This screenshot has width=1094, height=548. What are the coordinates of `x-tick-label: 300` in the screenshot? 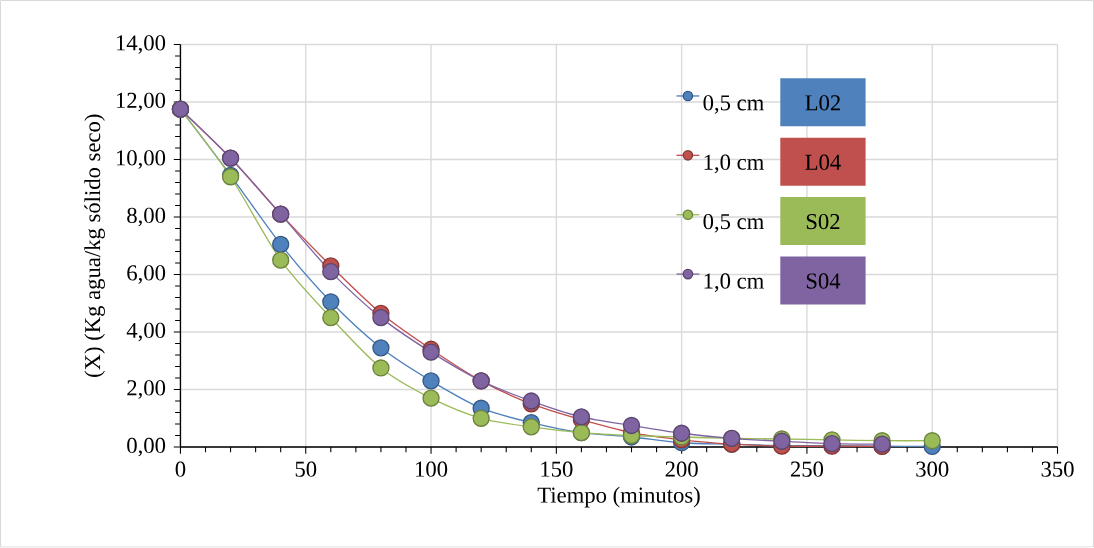 It's located at (932, 469).